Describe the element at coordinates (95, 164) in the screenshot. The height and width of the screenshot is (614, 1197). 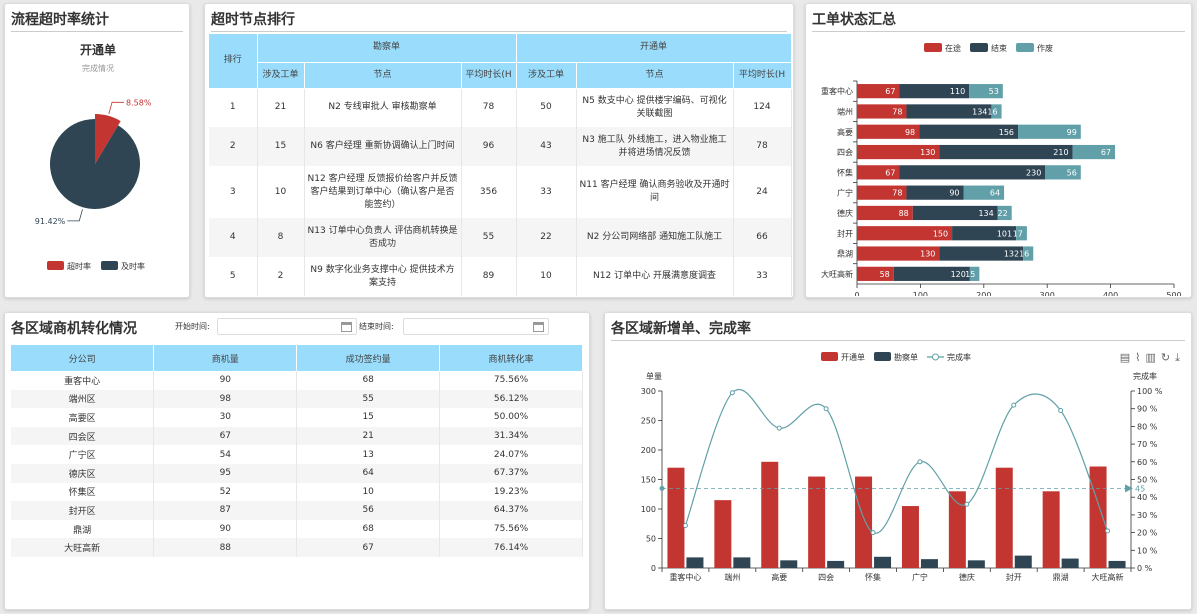
I see `pie-slice` at that location.